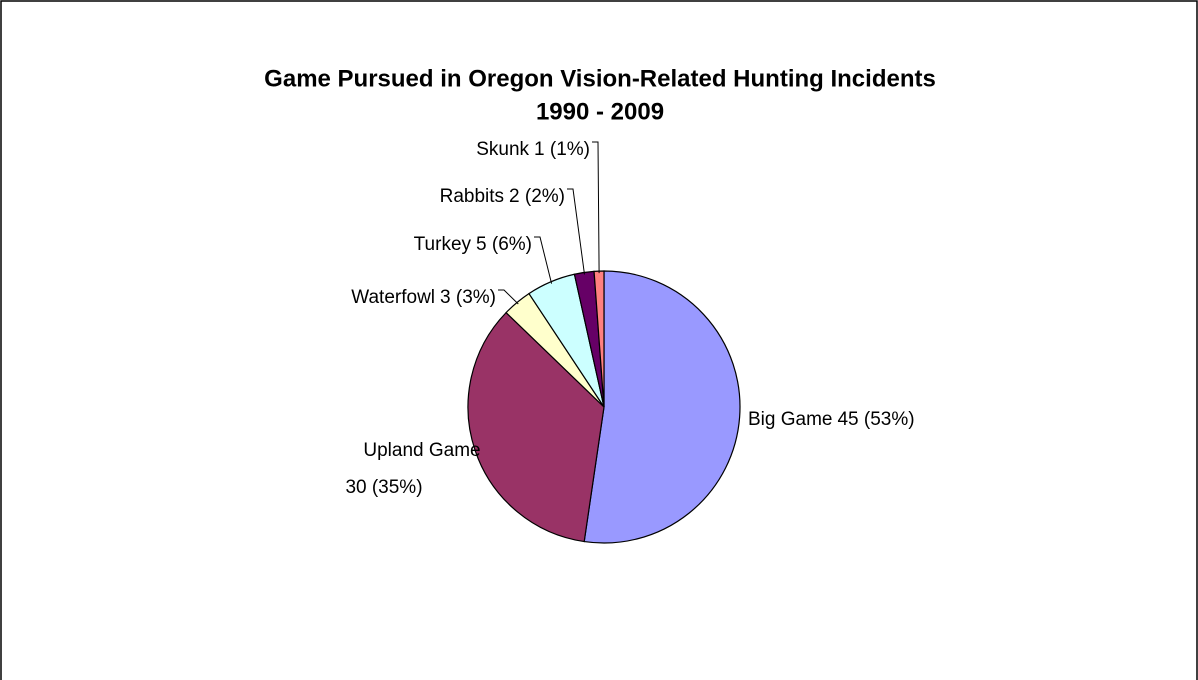  Describe the element at coordinates (443, 244) in the screenshot. I see `slice-category: Turkey` at that location.